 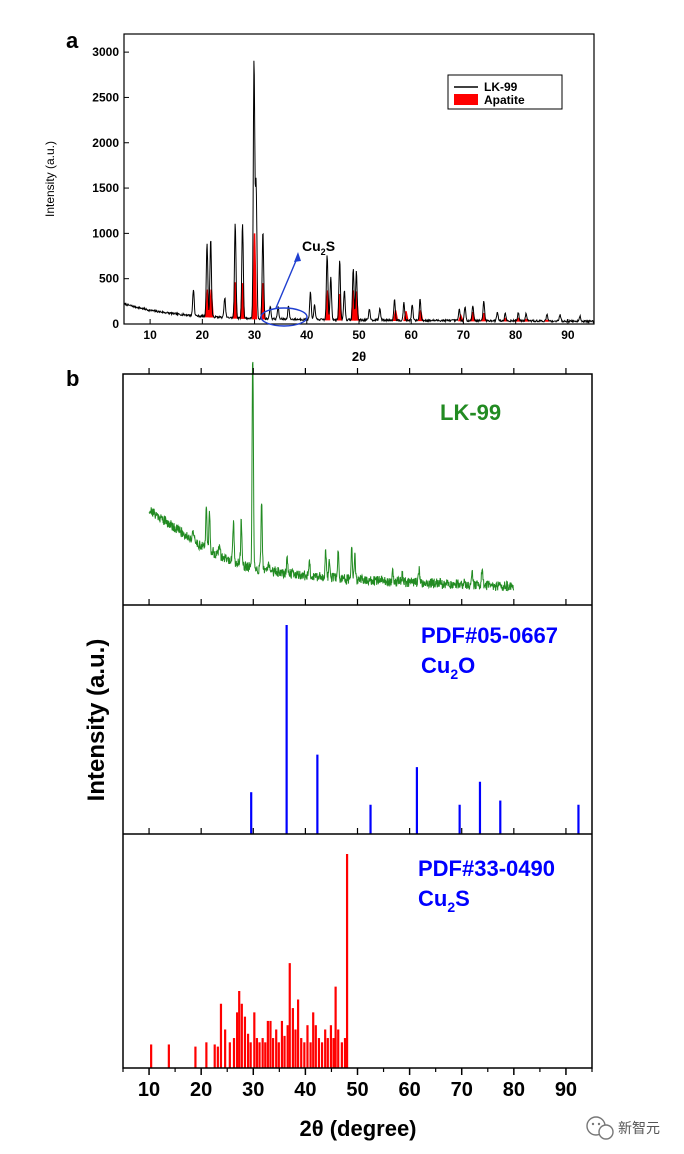 I want to click on annotation-arrowhead, so click(x=297, y=257).